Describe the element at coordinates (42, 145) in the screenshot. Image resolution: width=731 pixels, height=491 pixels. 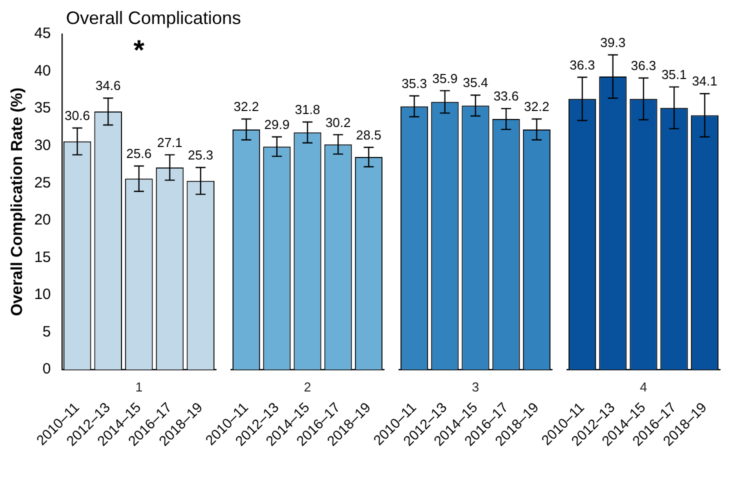
I see `y-tick-label: 30` at that location.